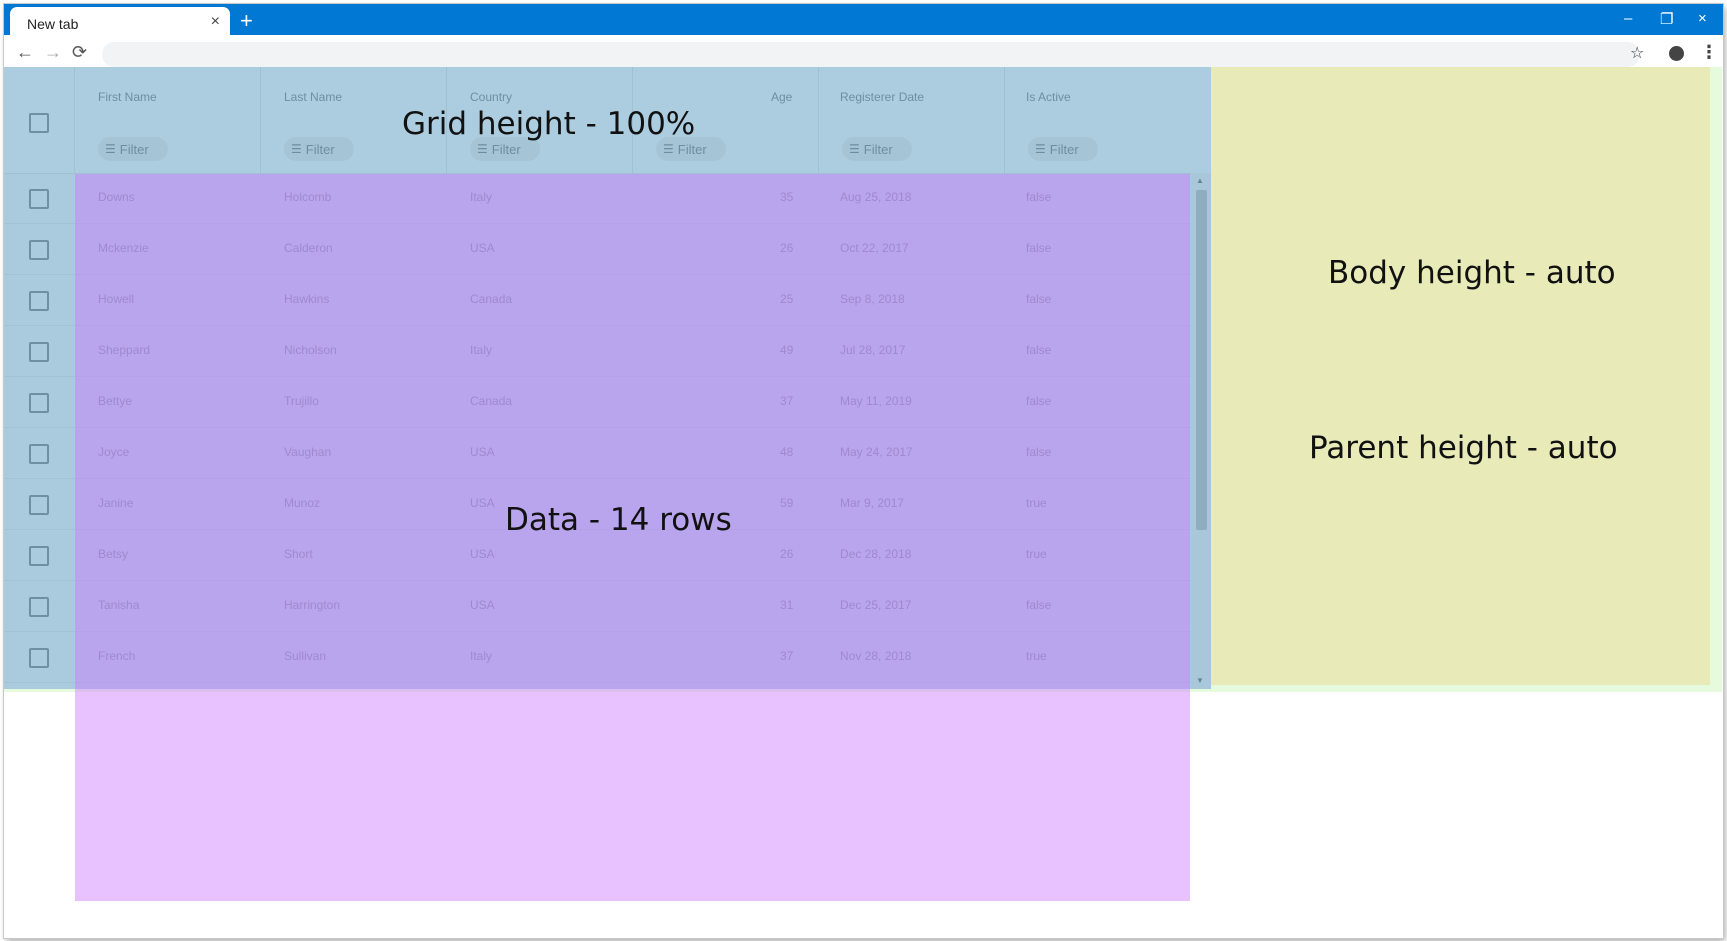  What do you see at coordinates (787, 554) in the screenshot?
I see `cell-age: 26` at bounding box center [787, 554].